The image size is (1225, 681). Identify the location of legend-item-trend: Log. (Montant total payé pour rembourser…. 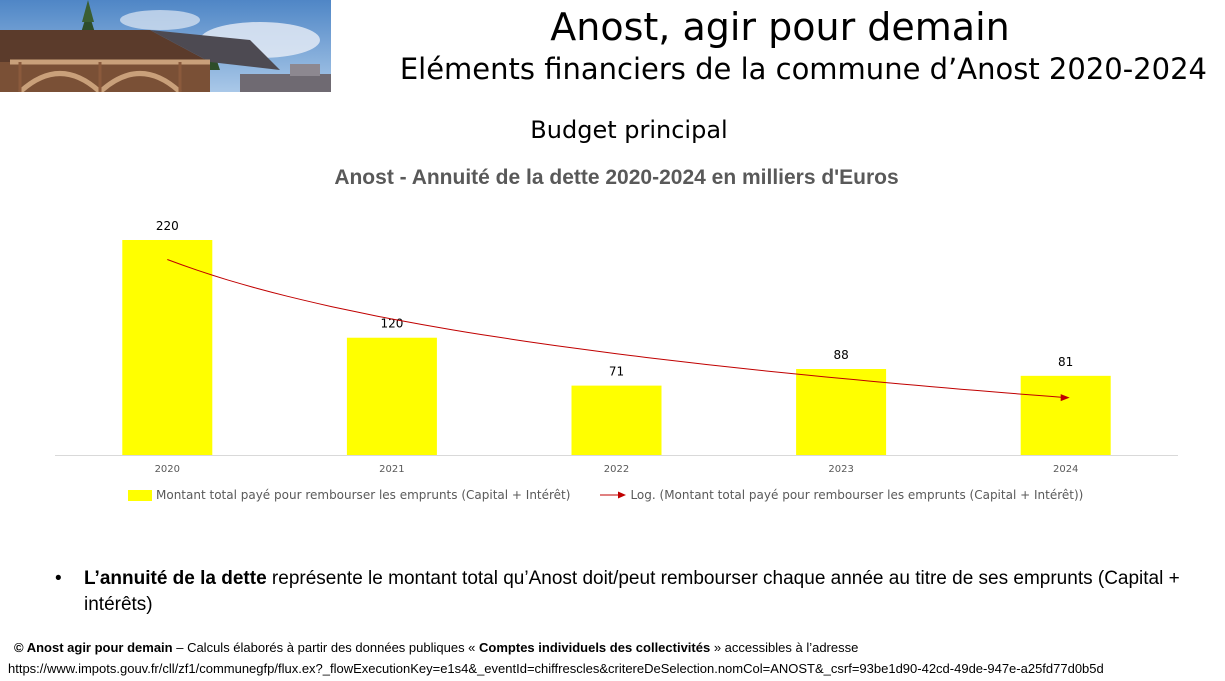
(841, 495).